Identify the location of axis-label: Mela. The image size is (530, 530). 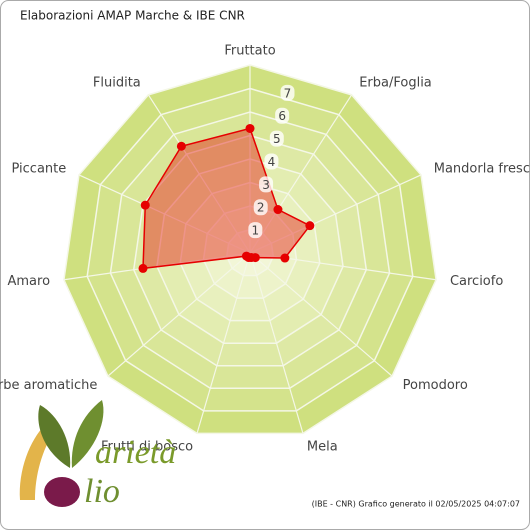
(322, 446).